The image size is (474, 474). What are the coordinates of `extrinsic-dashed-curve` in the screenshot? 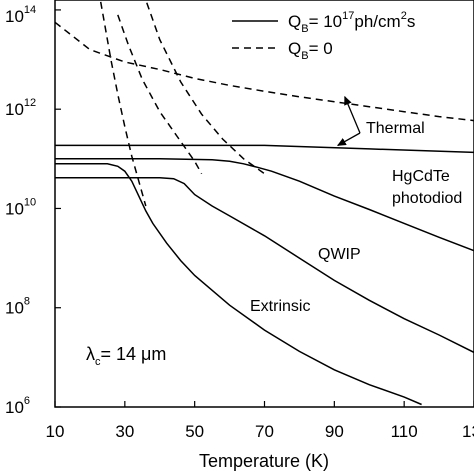 It's located at (123, 103).